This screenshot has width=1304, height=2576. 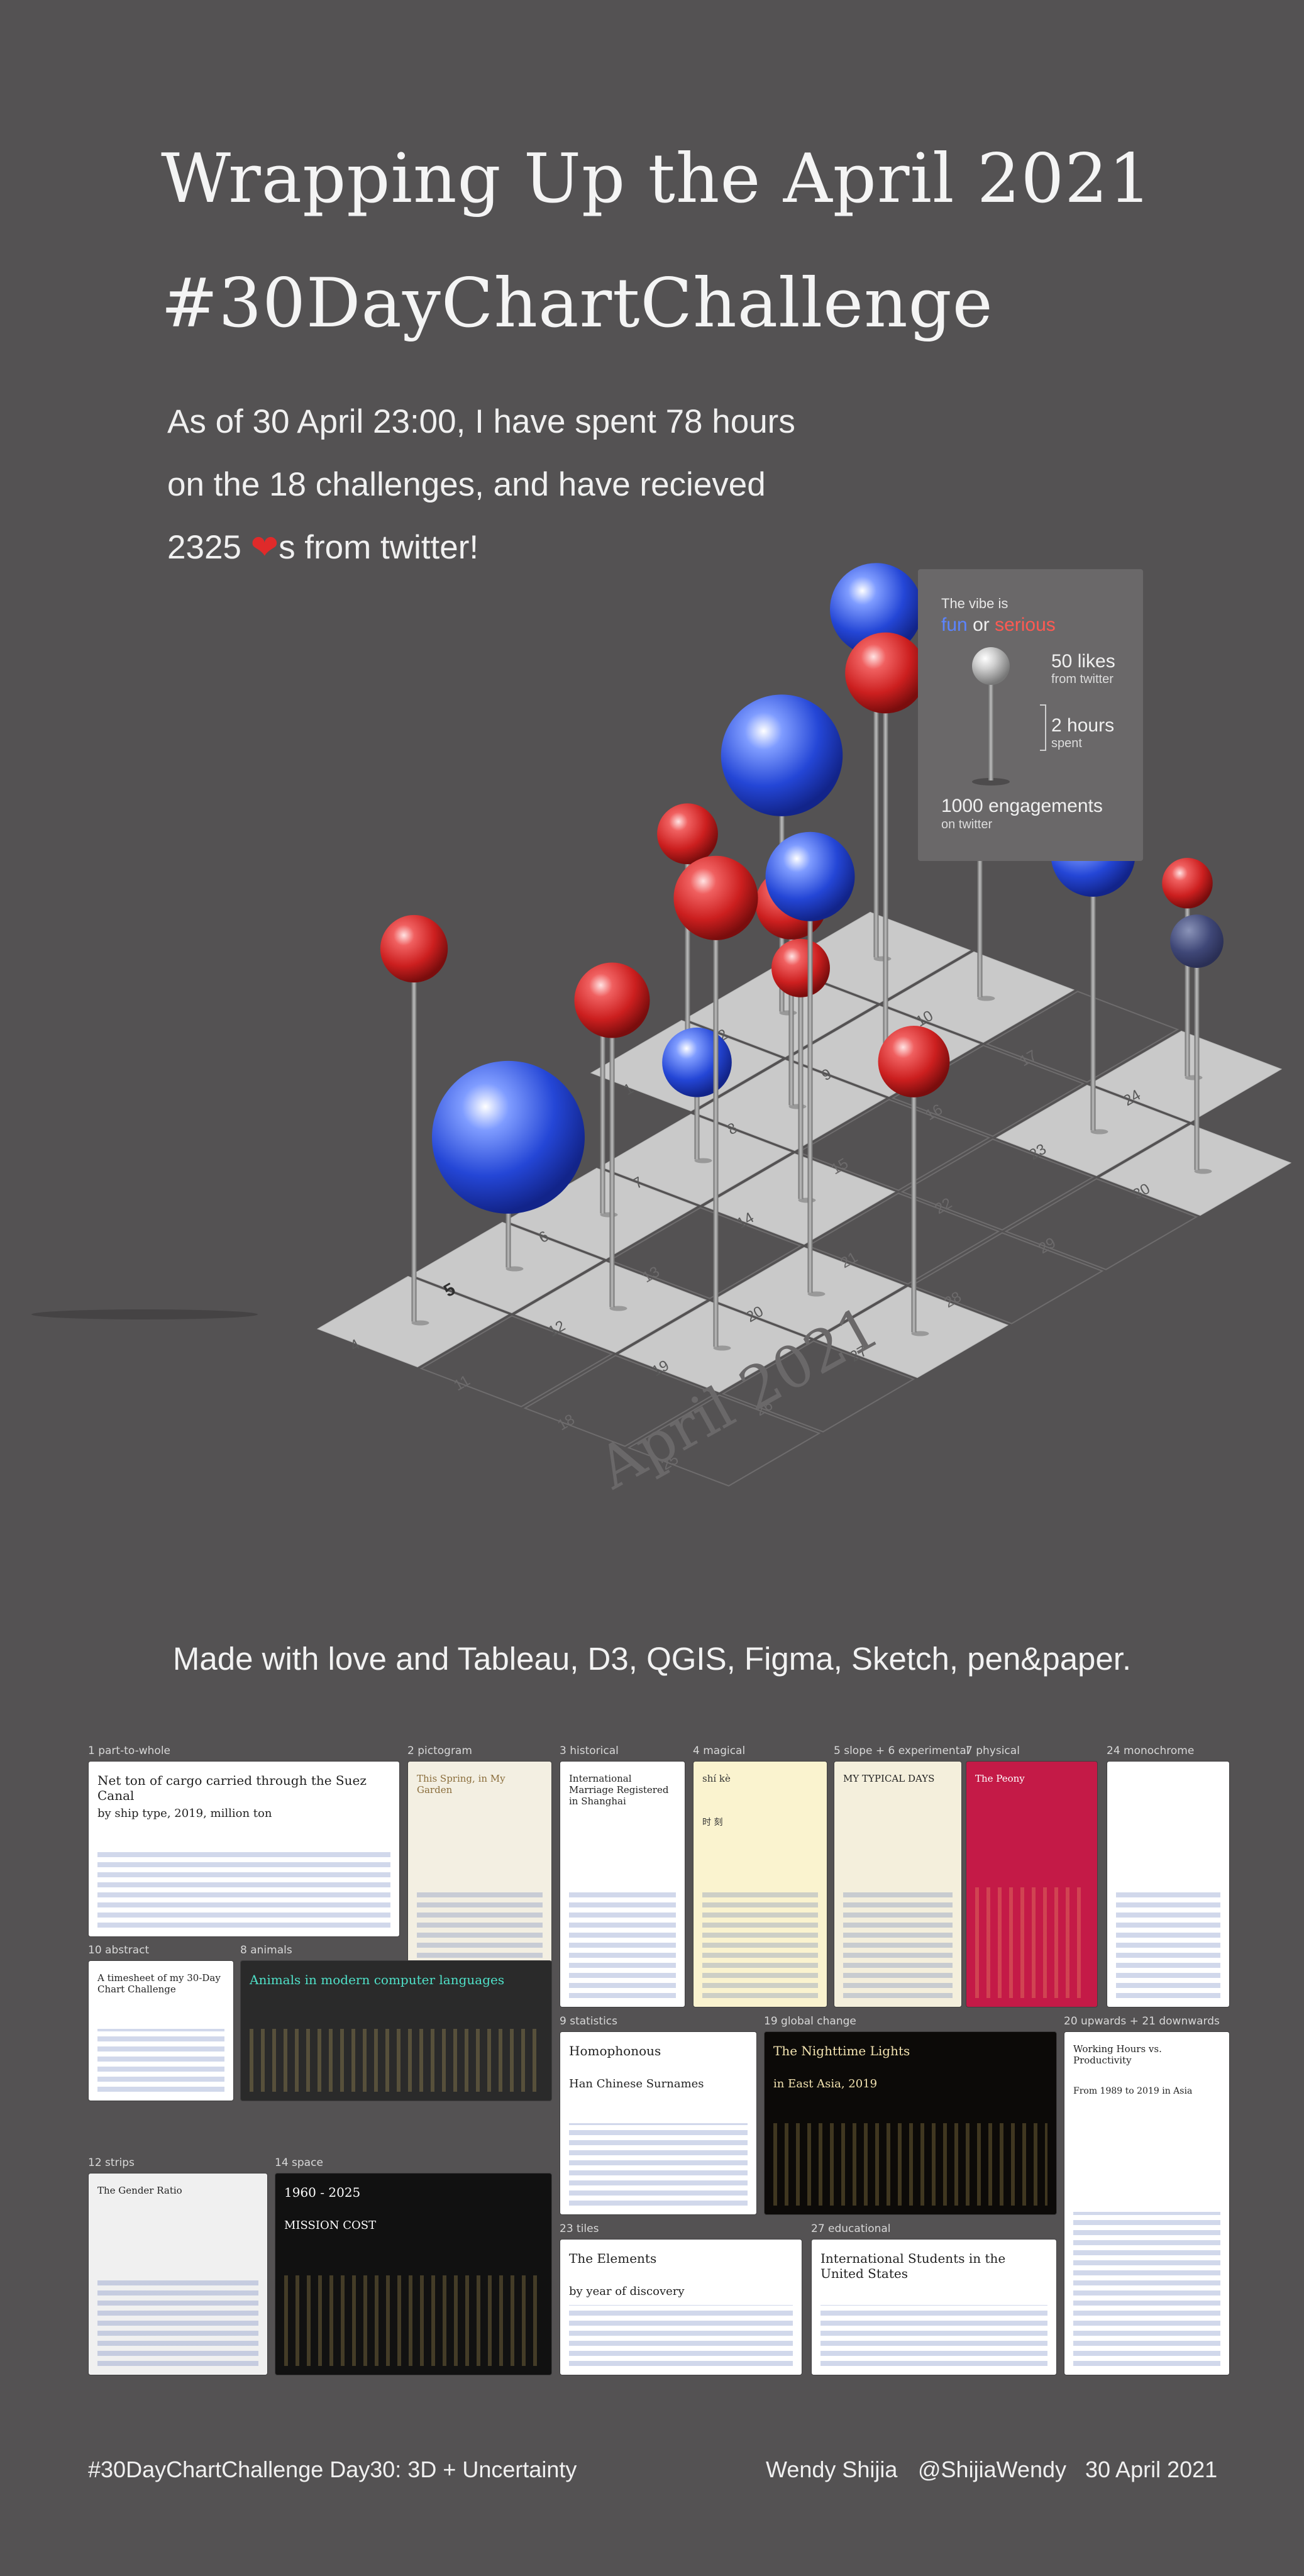 I want to click on thumbnail-title: Animals in modern computer languages, so click(x=378, y=1979).